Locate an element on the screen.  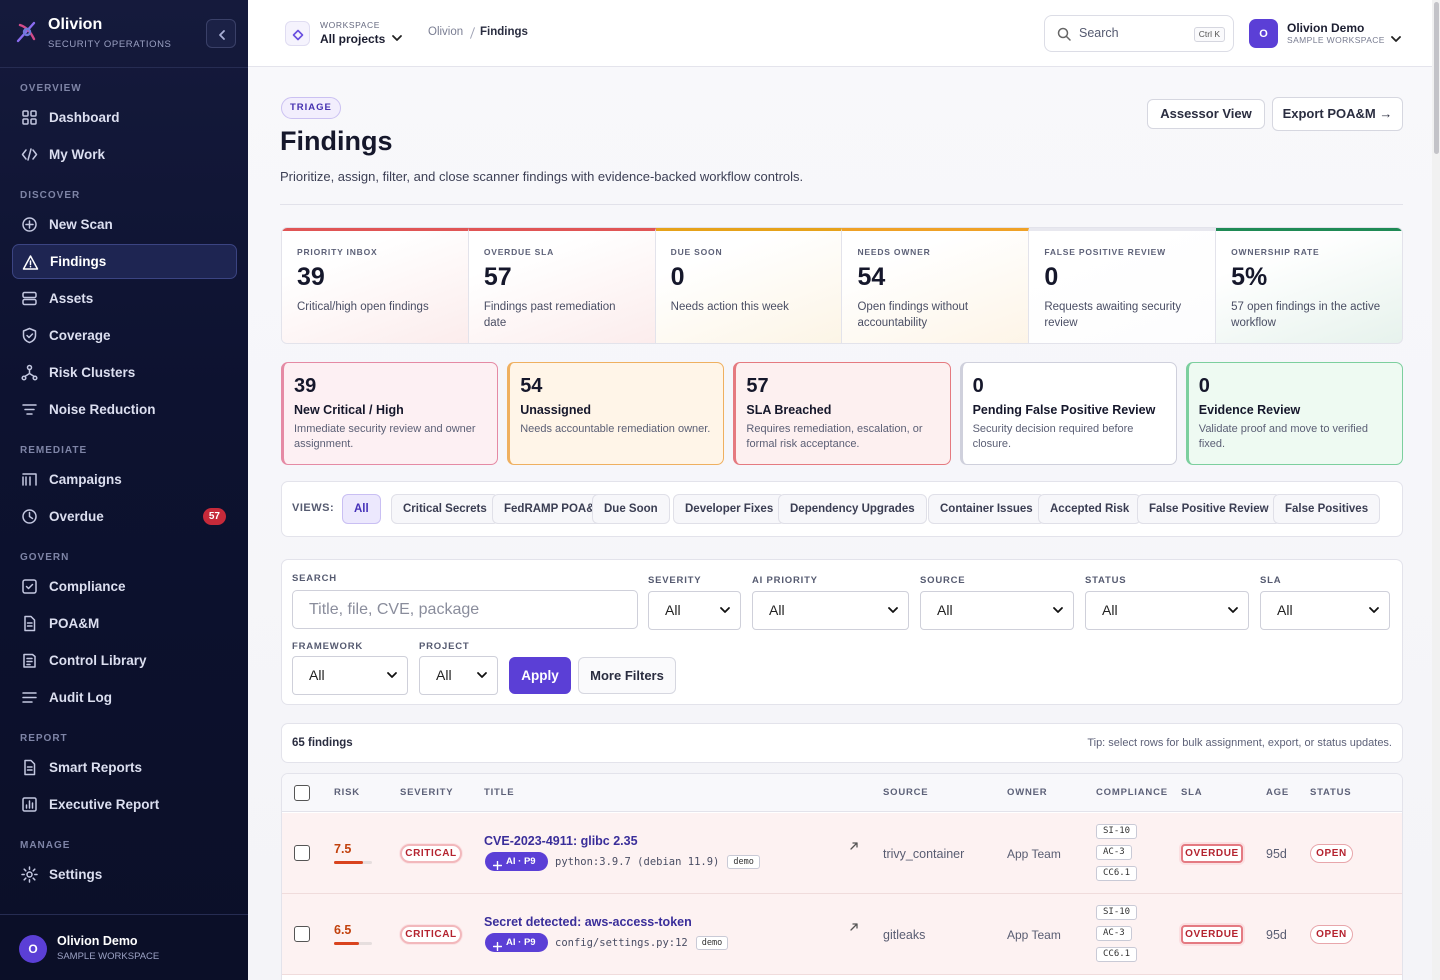
kpi-note: Open findings without accountability is located at coordinates (913, 315).